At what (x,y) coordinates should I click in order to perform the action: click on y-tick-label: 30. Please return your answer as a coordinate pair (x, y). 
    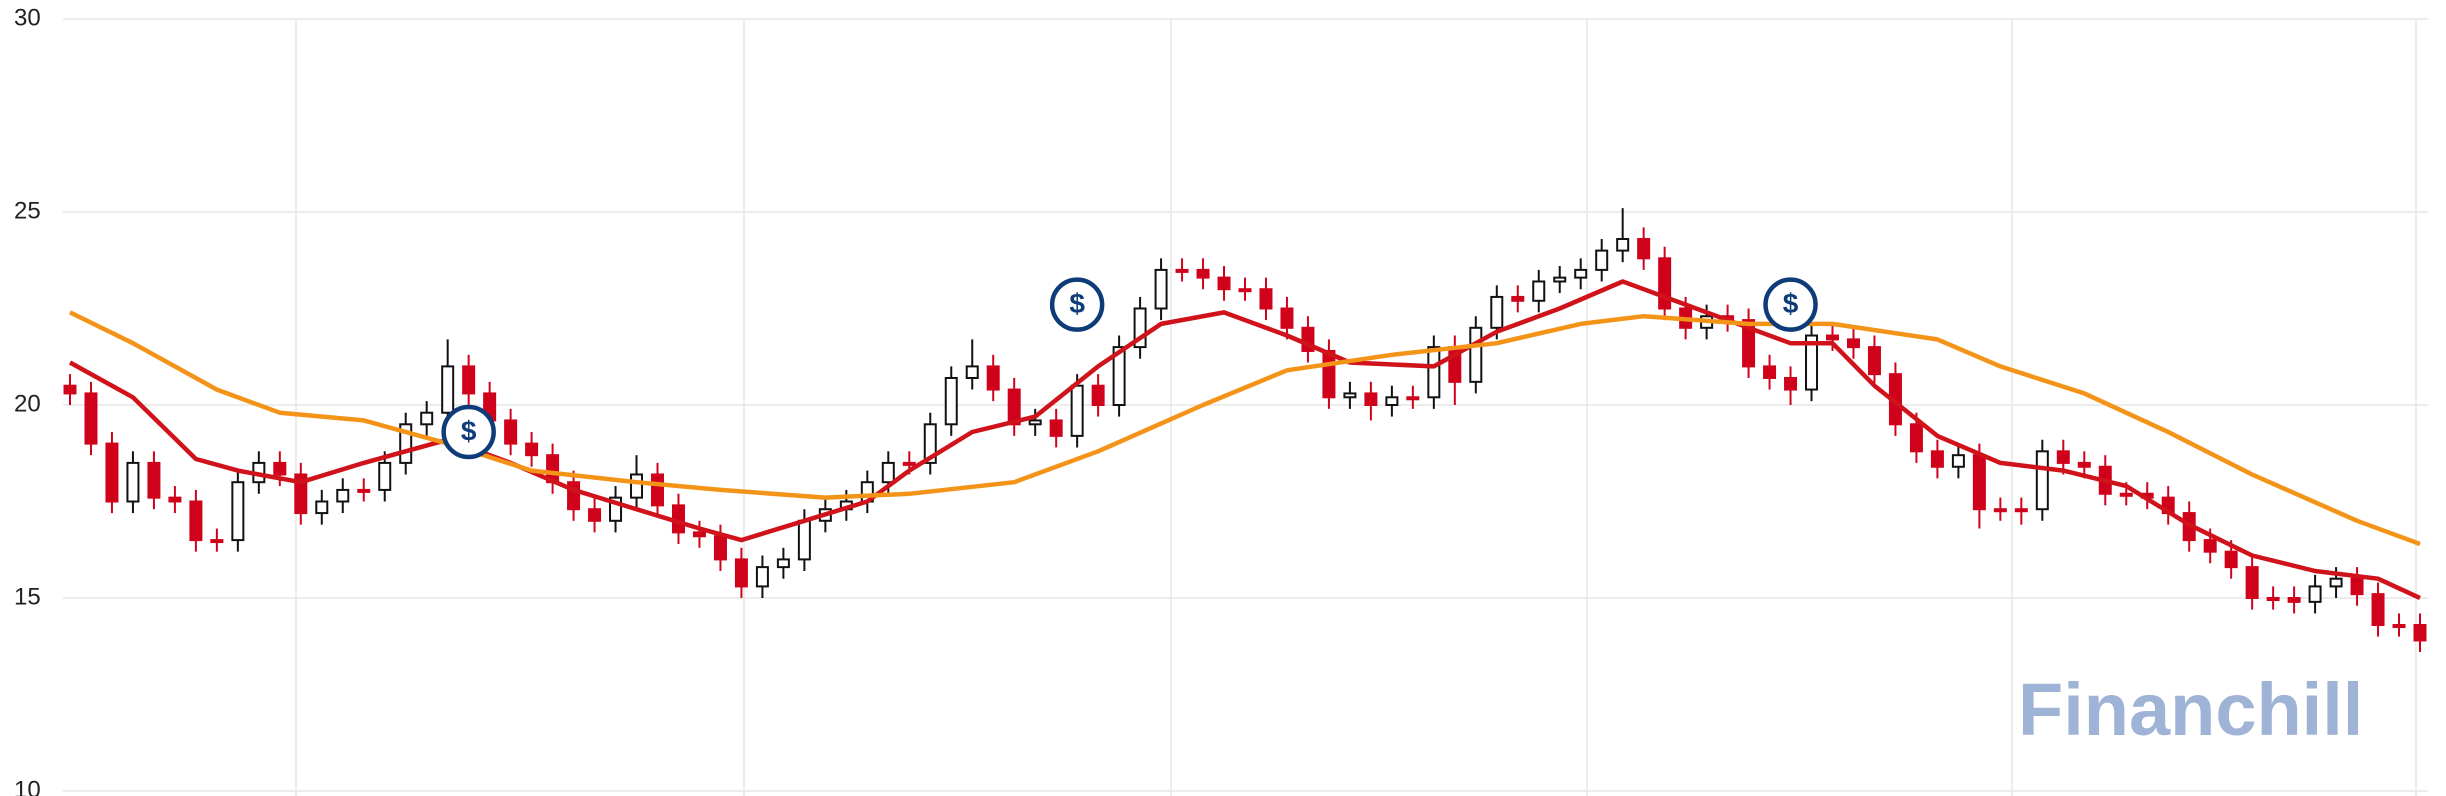
    Looking at the image, I should click on (27, 17).